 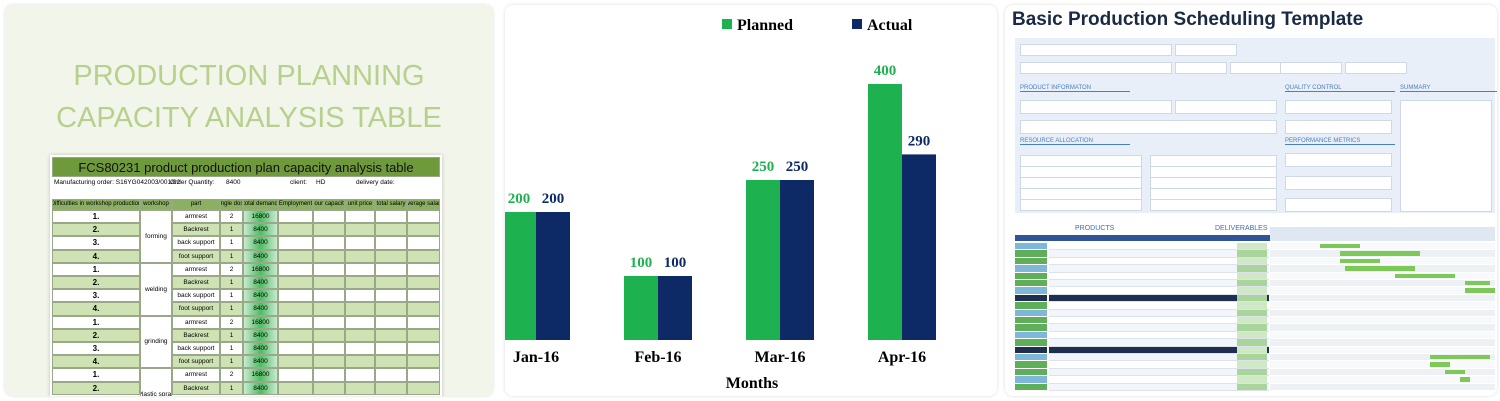 I want to click on section-heading: SUMMARY, so click(x=1448, y=88).